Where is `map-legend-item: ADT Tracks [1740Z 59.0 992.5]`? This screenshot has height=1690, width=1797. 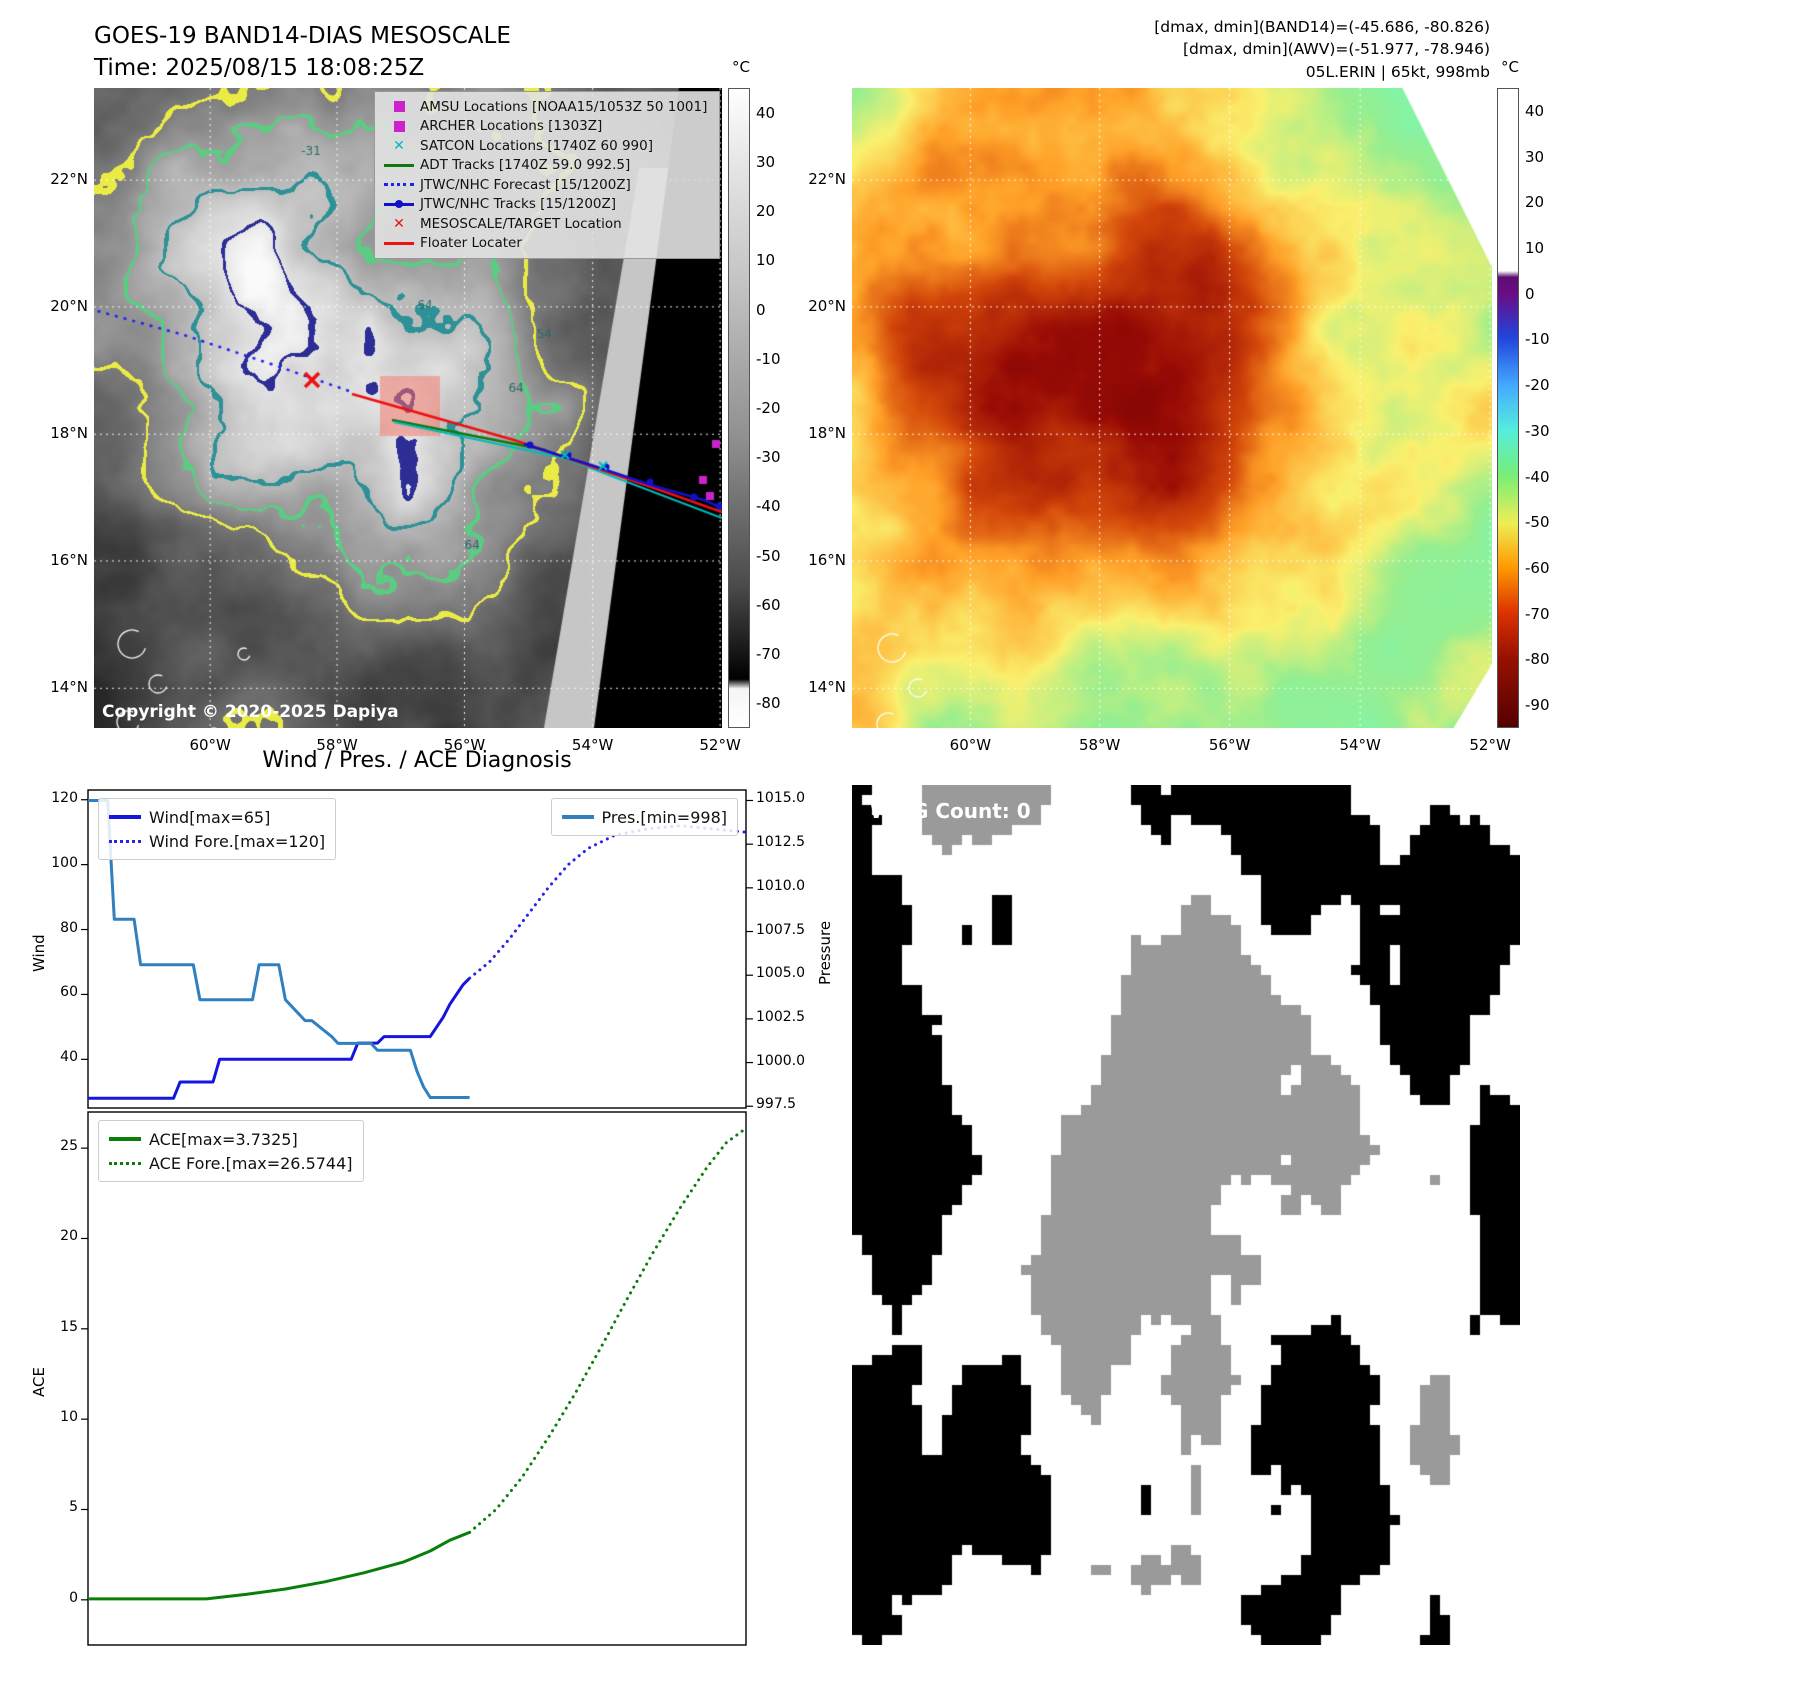 map-legend-item: ADT Tracks [1740Z 59.0 992.5] is located at coordinates (547, 166).